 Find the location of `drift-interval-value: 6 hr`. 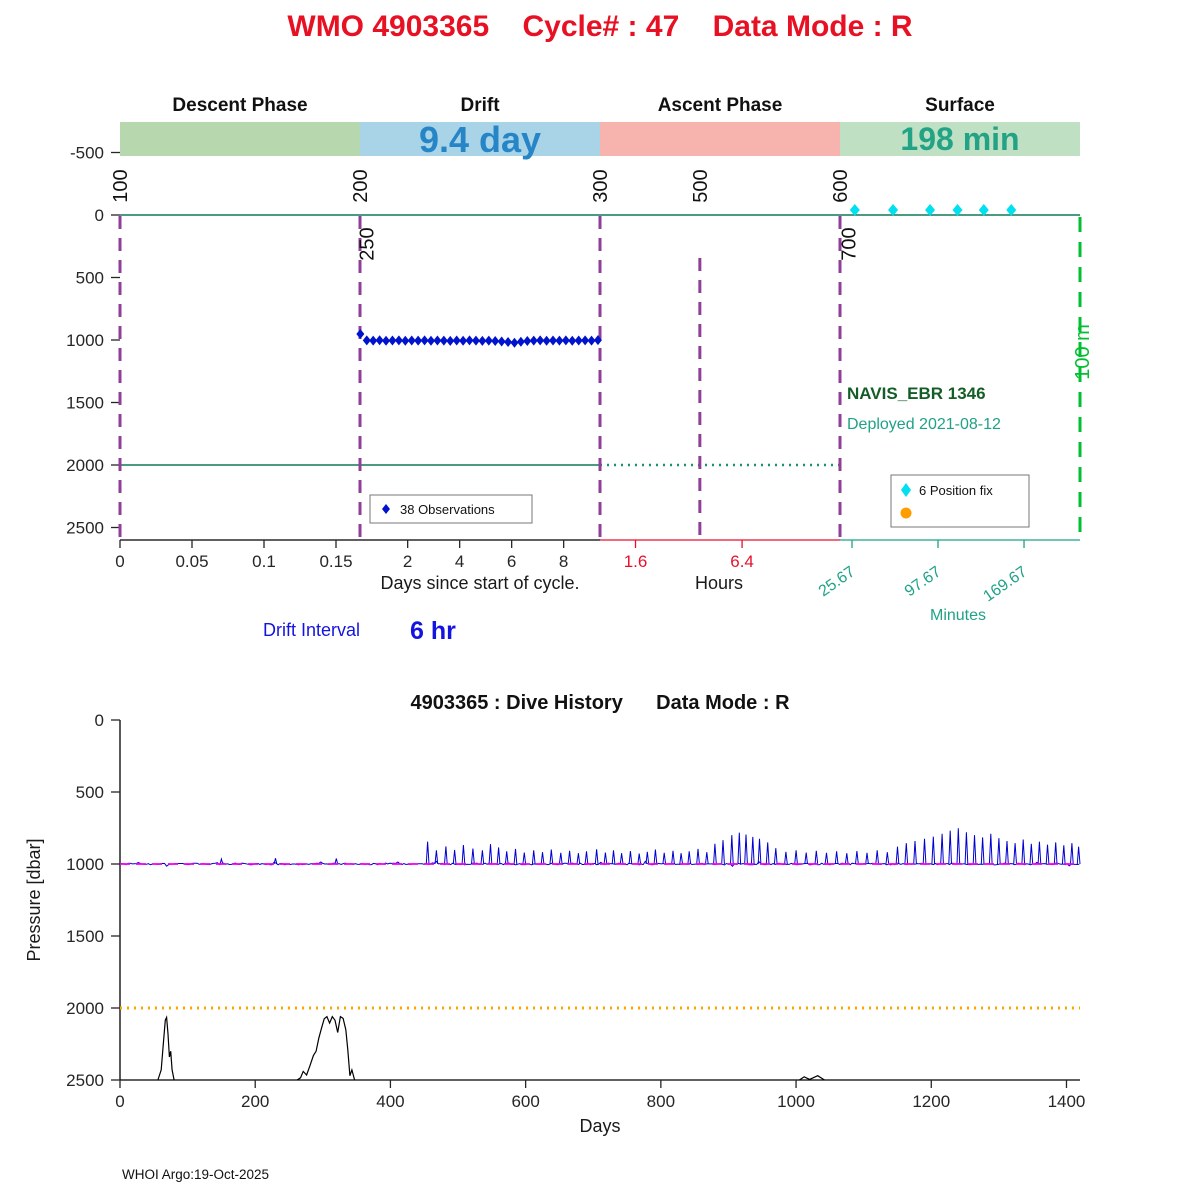

drift-interval-value: 6 hr is located at coordinates (433, 631).